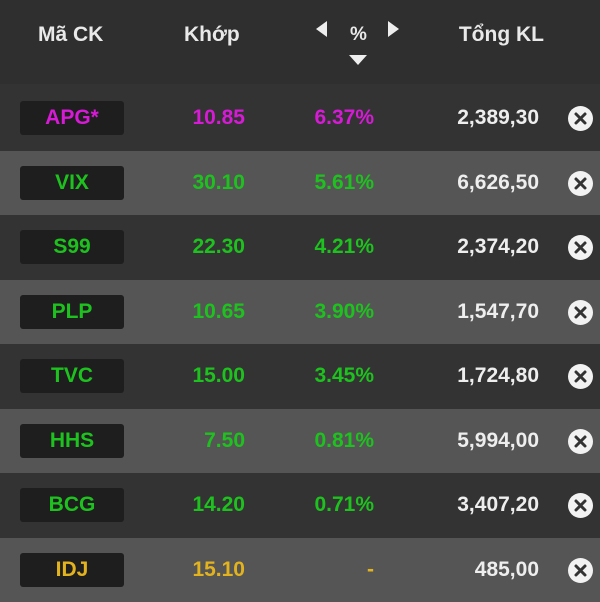 This screenshot has height=602, width=600. I want to click on next-column-icon, so click(393, 29).